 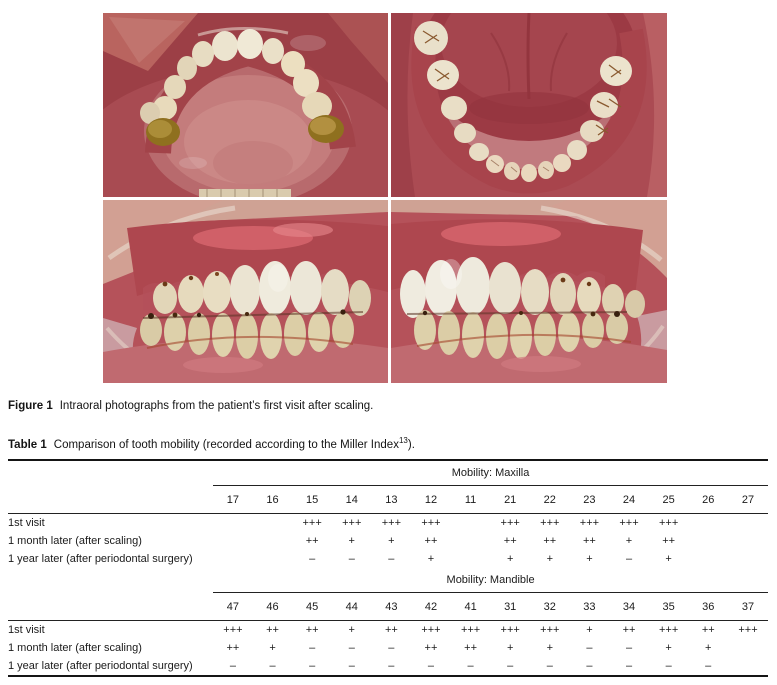 What do you see at coordinates (351, 606) in the screenshot?
I see `tooth-number: 44` at bounding box center [351, 606].